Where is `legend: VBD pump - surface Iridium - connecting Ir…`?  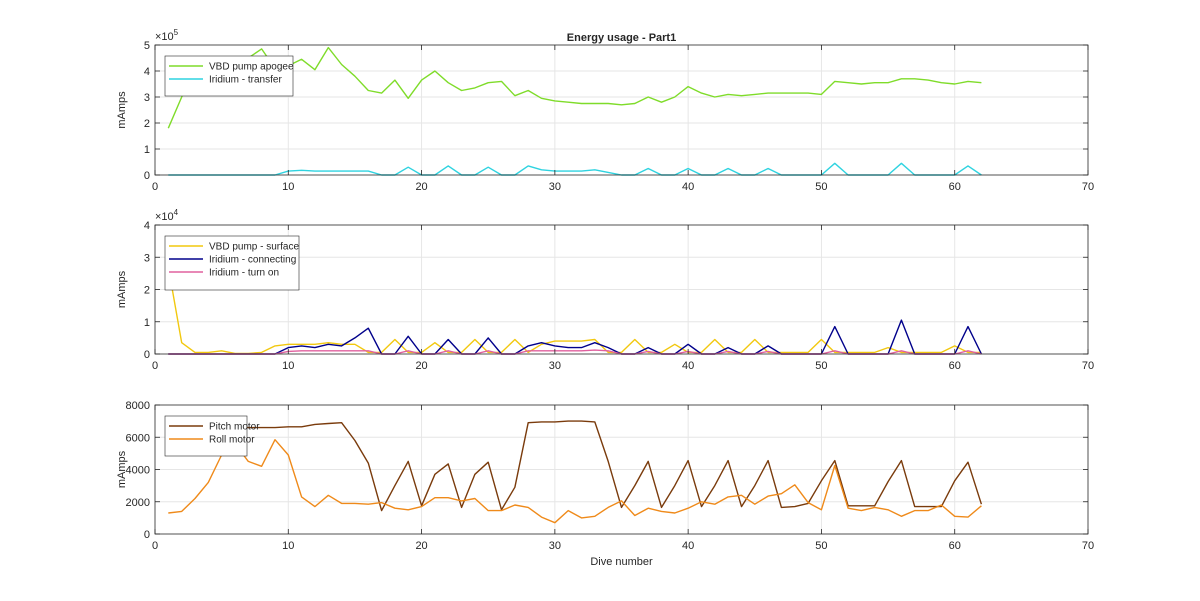 legend: VBD pump - surface Iridium - connecting Ir… is located at coordinates (232, 263).